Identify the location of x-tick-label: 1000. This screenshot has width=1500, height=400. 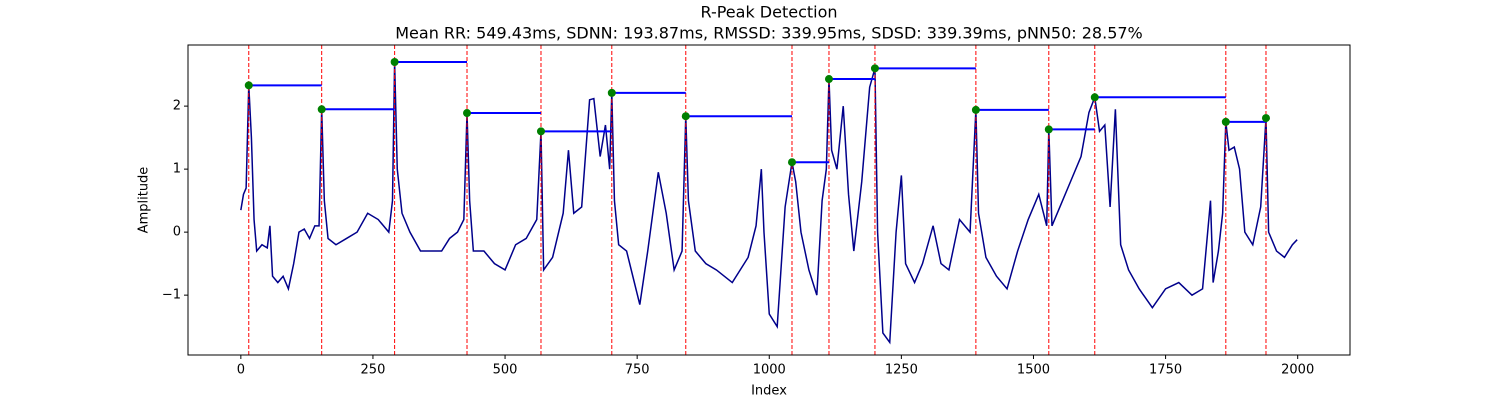
(769, 370).